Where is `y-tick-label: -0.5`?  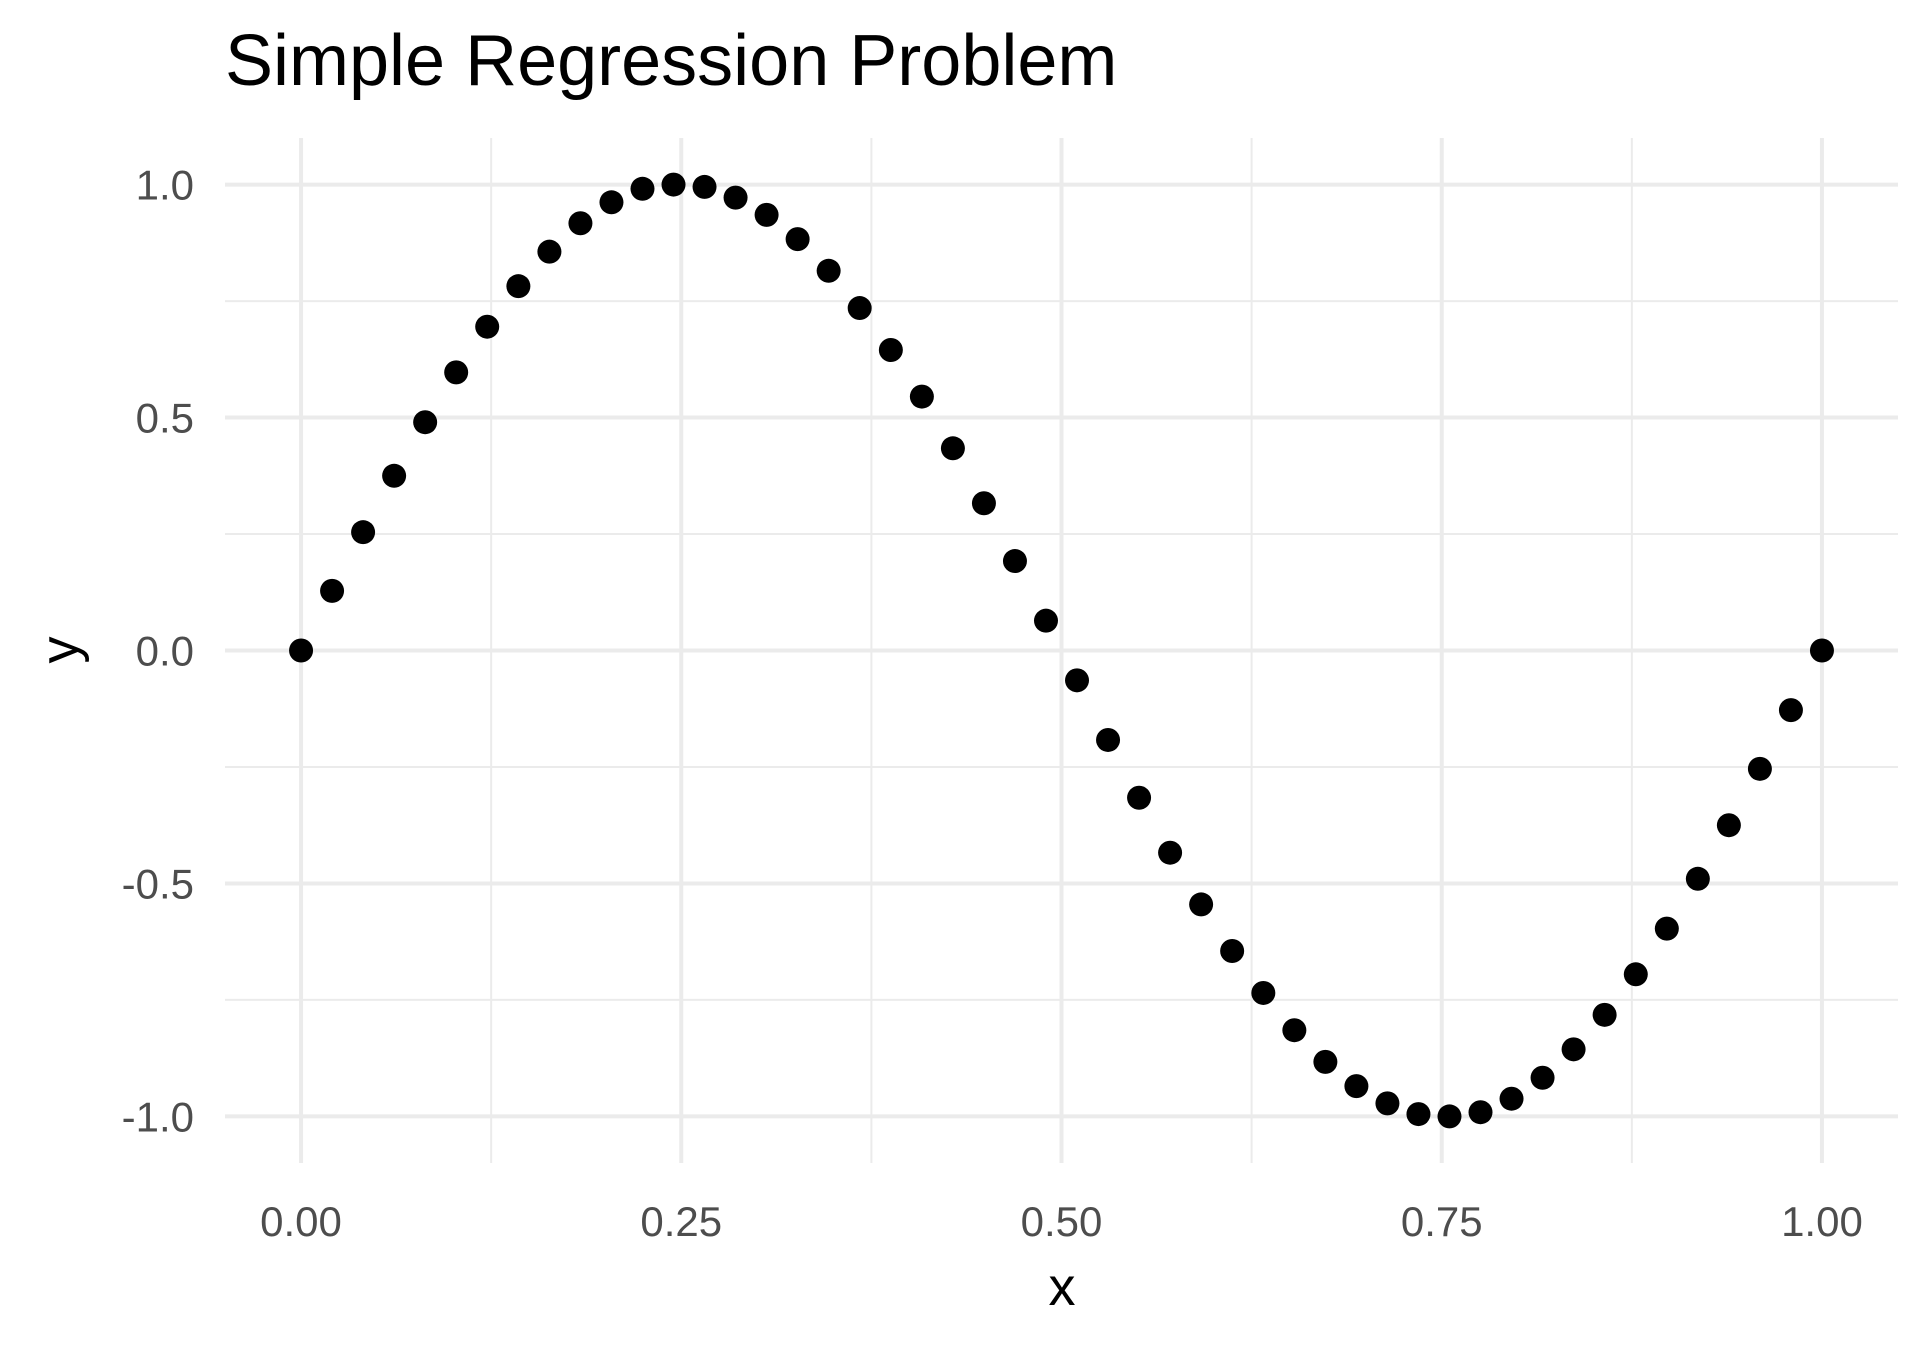 y-tick-label: -0.5 is located at coordinates (158, 883).